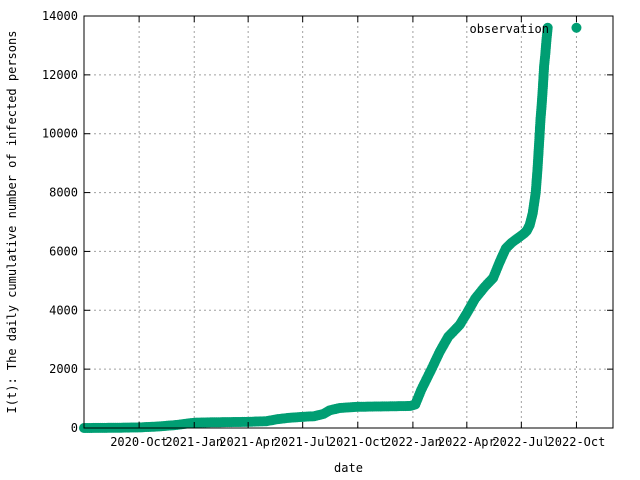 The height and width of the screenshot is (480, 640). Describe the element at coordinates (139, 442) in the screenshot. I see `x-tick-label: 2020-Oct` at that location.